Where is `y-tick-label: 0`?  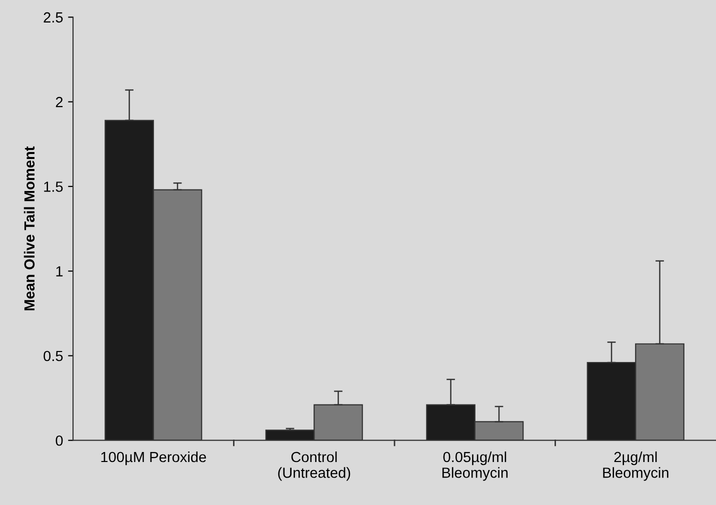 y-tick-label: 0 is located at coordinates (59, 440).